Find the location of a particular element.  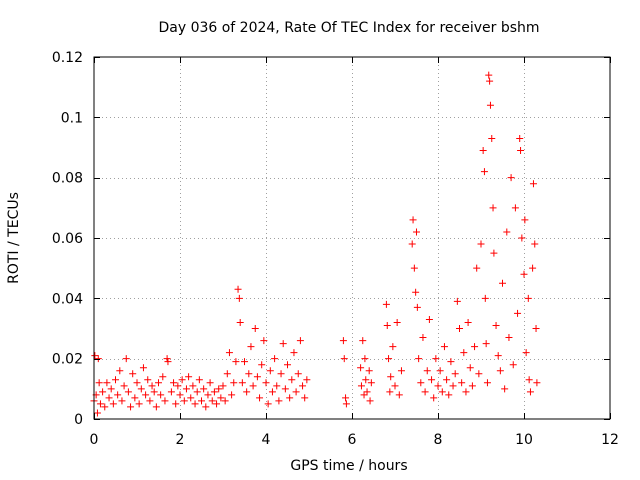

x-tick-label: 8 is located at coordinates (438, 440).